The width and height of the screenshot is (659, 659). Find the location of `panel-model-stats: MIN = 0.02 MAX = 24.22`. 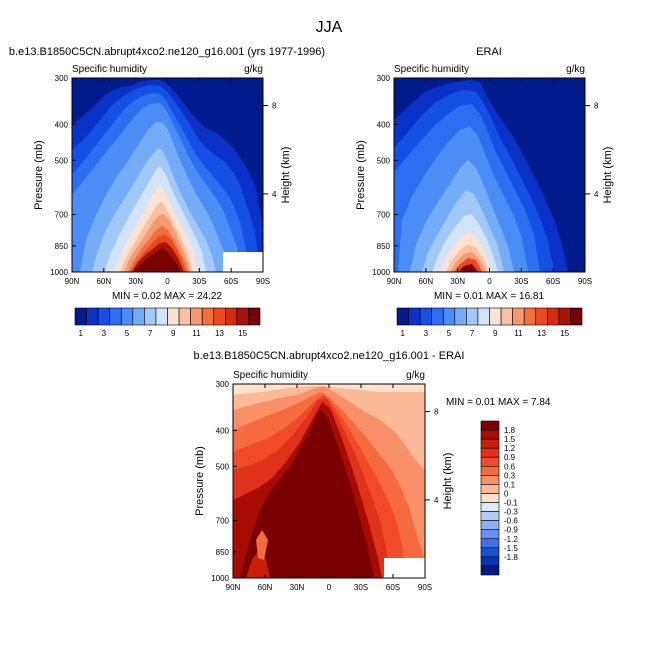

panel-model-stats: MIN = 0.02 MAX = 24.22 is located at coordinates (167, 296).